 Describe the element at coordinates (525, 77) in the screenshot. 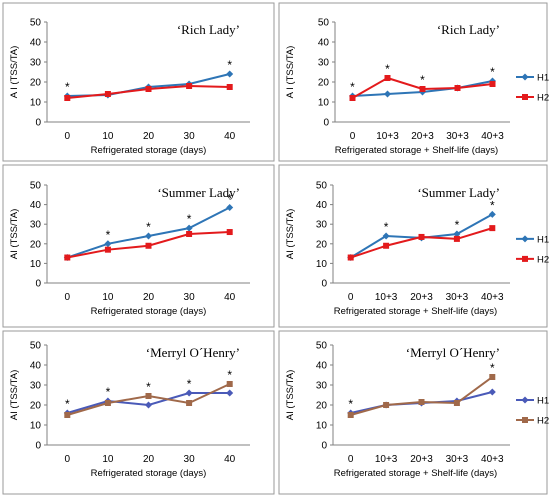

I see `legend-marker` at that location.